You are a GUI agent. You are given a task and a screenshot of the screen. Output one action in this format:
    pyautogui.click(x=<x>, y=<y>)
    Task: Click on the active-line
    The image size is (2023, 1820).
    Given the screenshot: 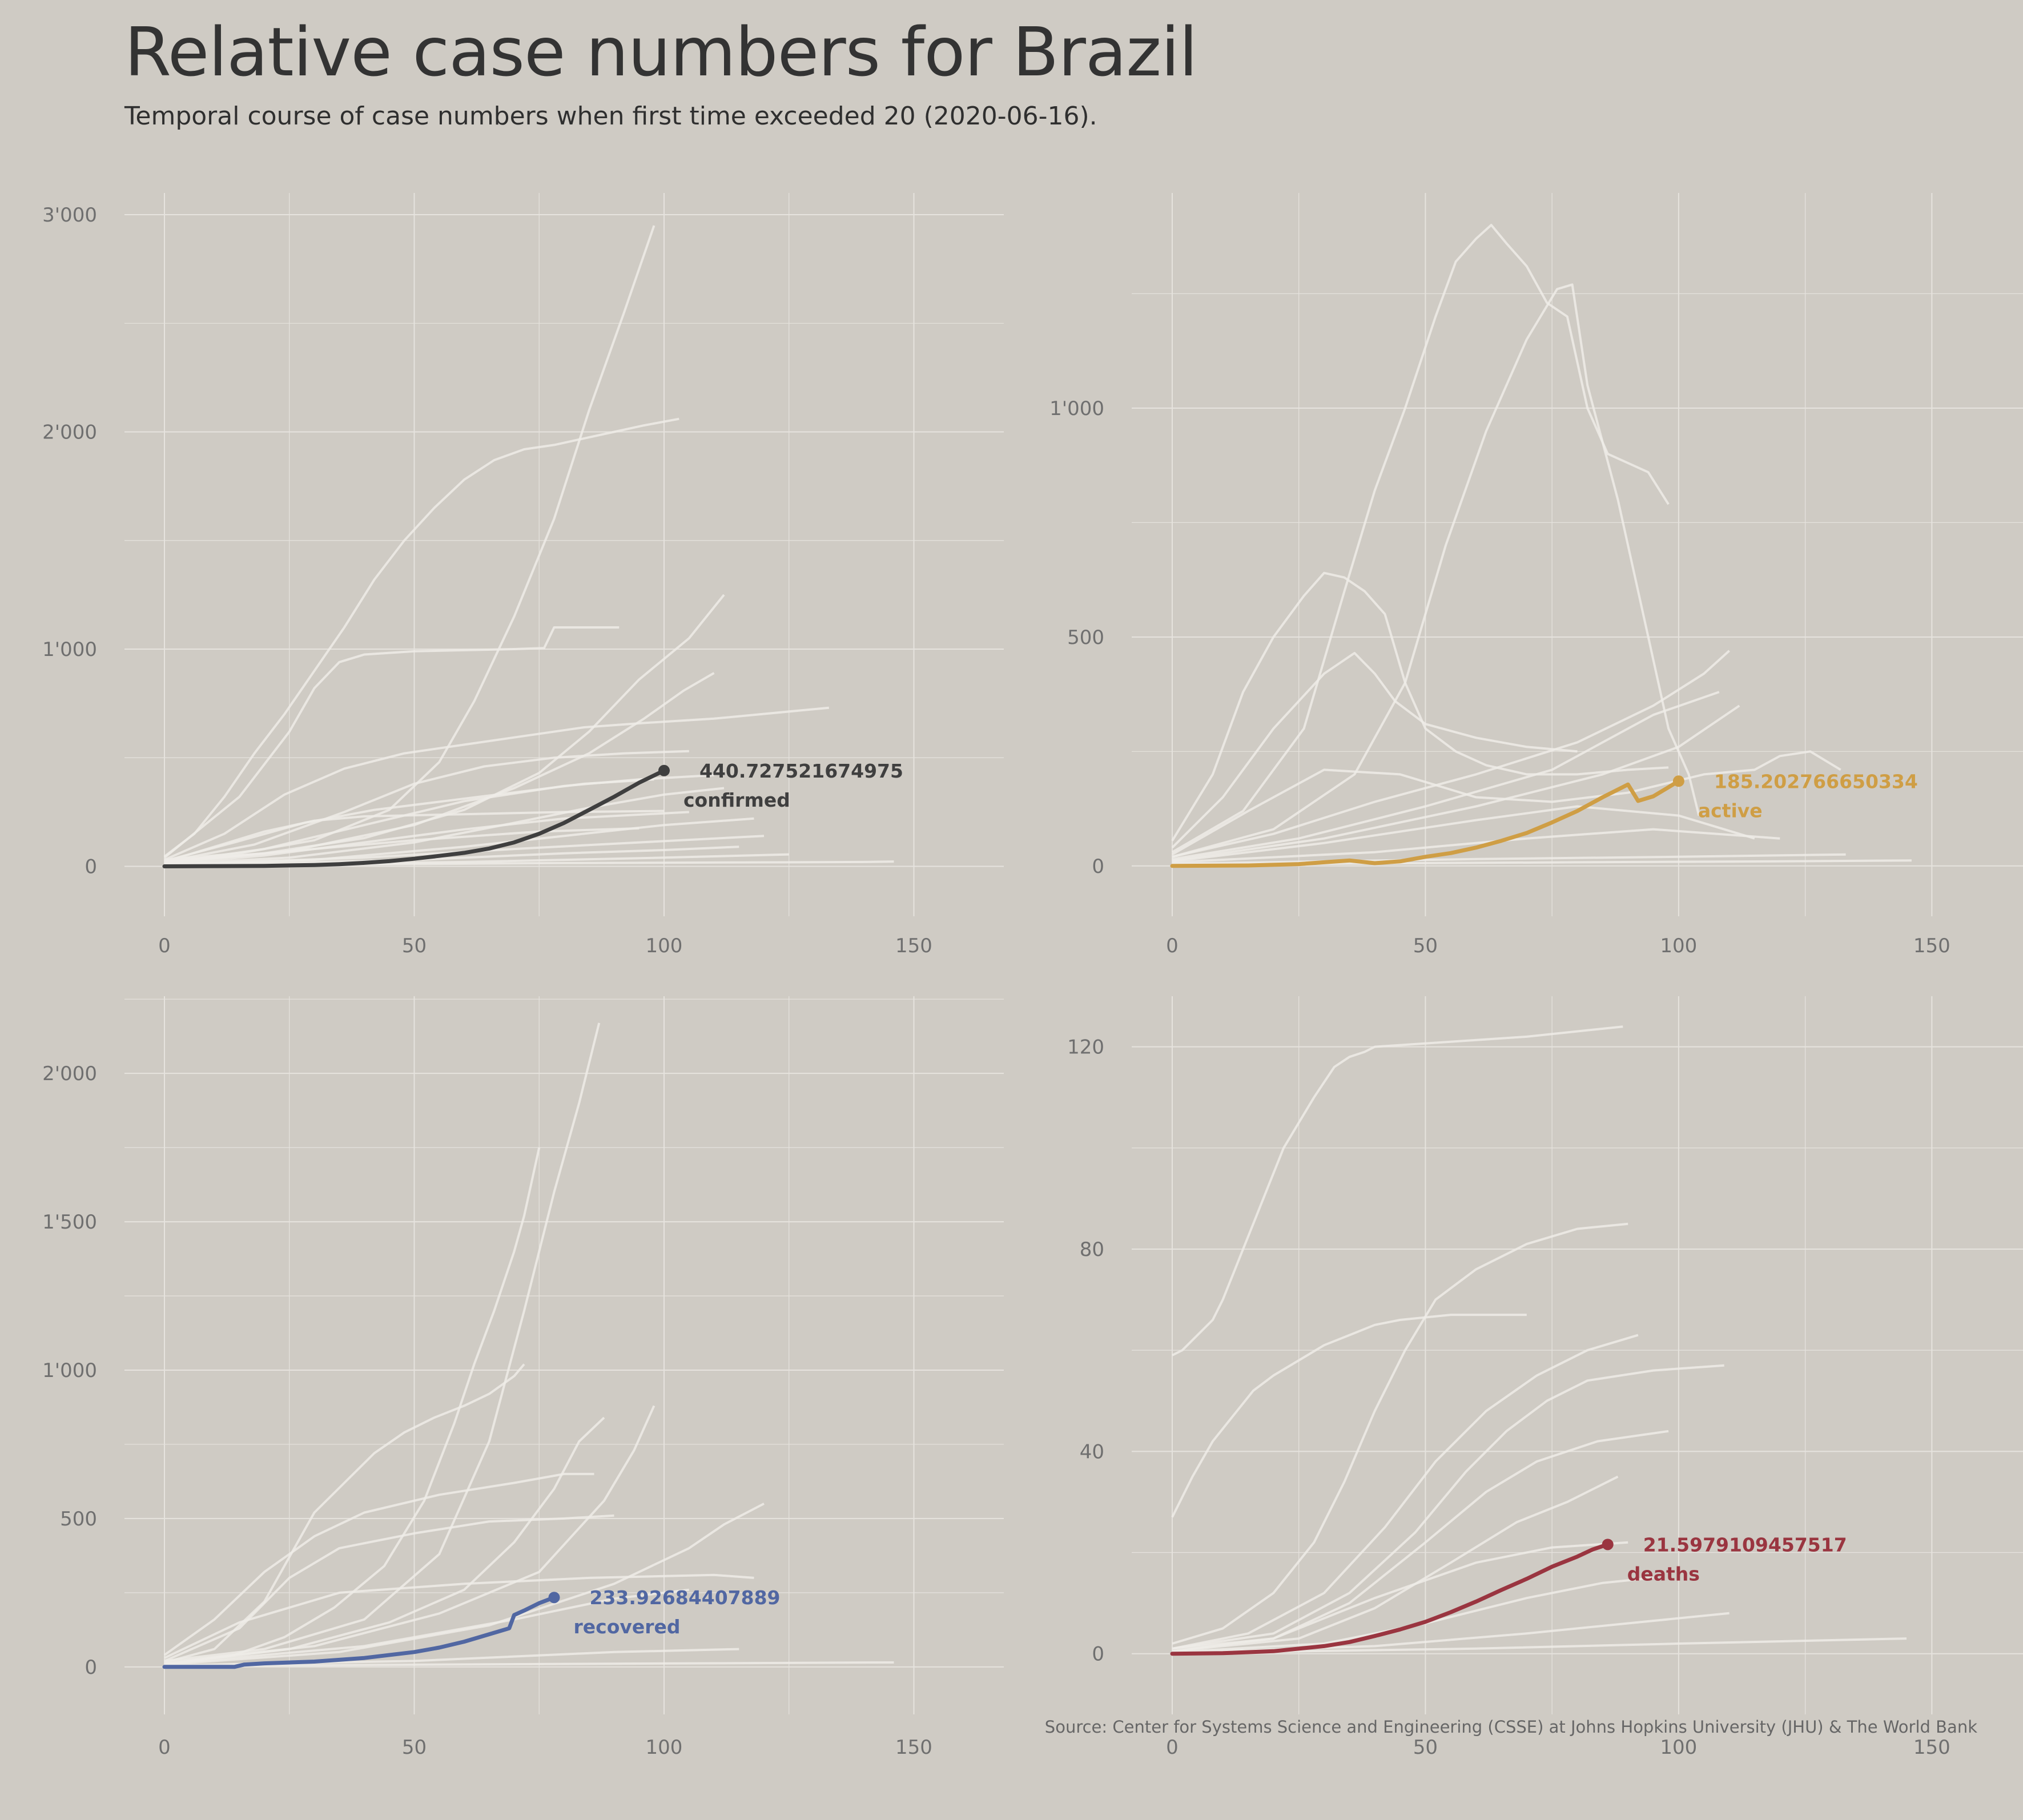 What is the action you would take?
    pyautogui.click(x=1425, y=823)
    